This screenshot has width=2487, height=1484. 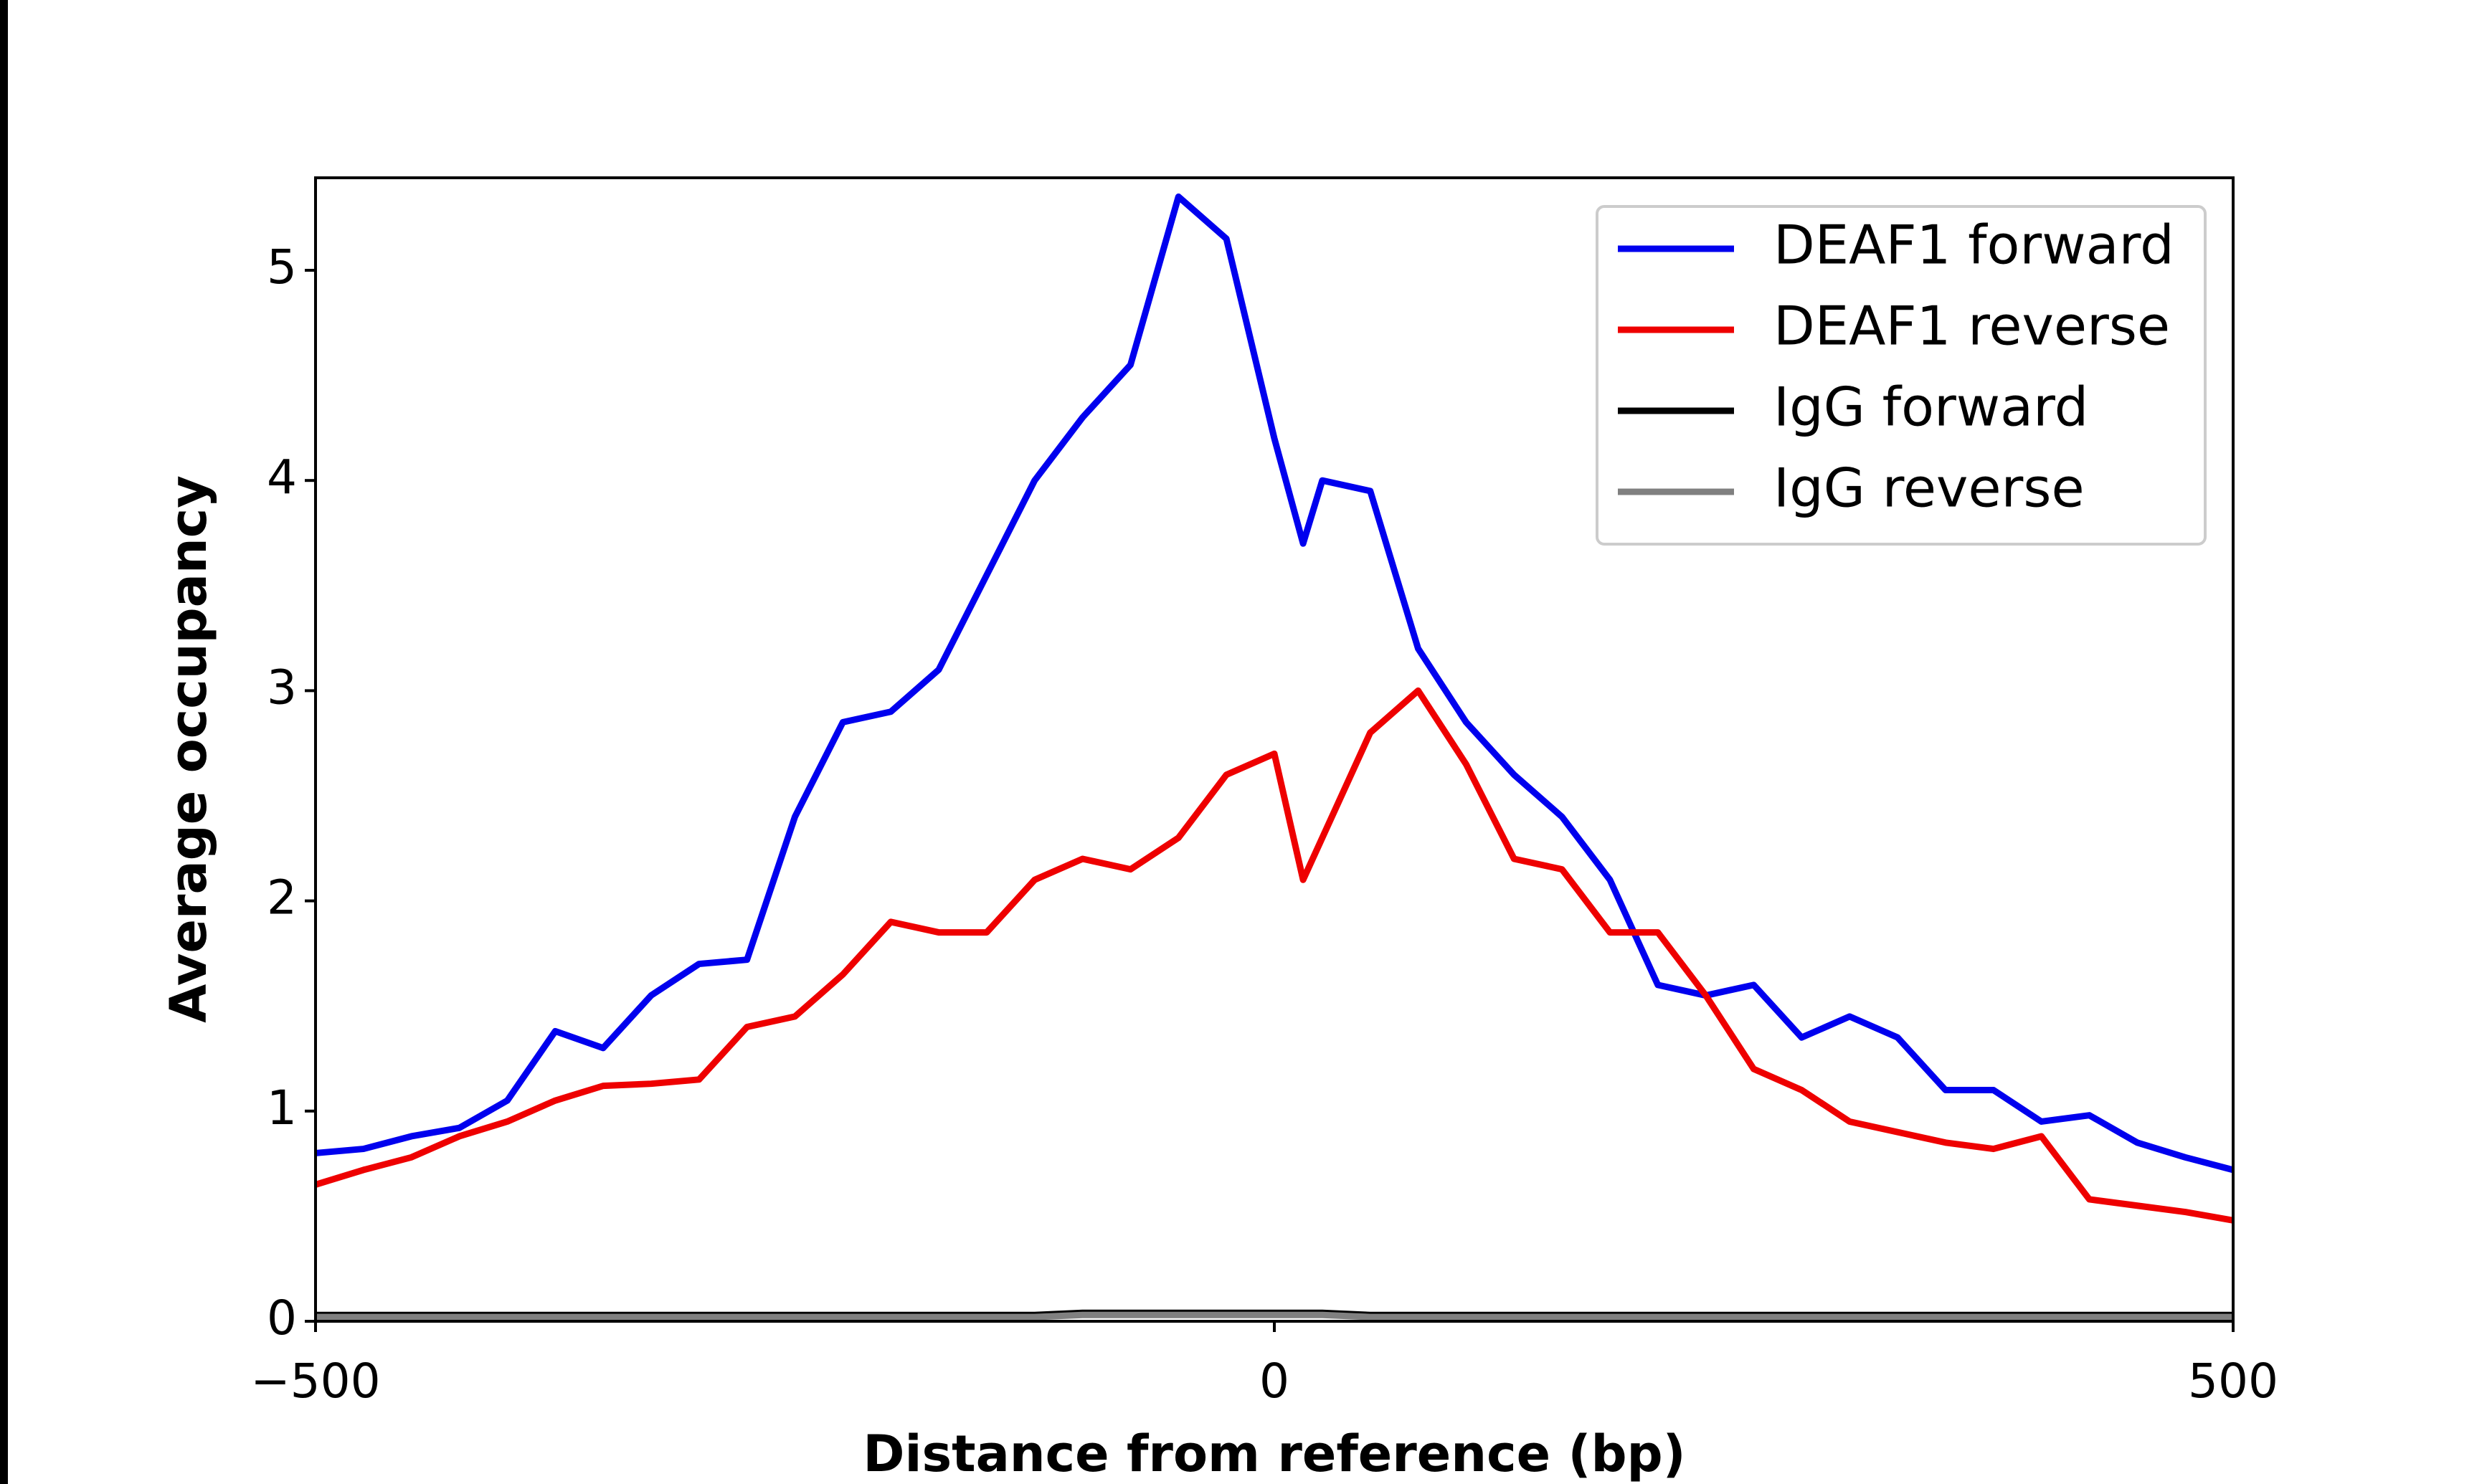 What do you see at coordinates (1929, 488) in the screenshot?
I see `legend-label: IgG reverse` at bounding box center [1929, 488].